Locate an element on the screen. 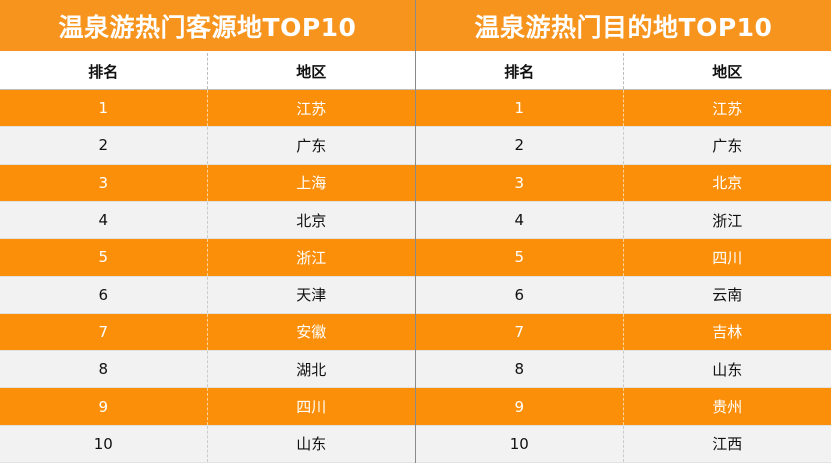 This screenshot has width=831, height=463. origin-table-header: 排名 地区 is located at coordinates (207, 72).